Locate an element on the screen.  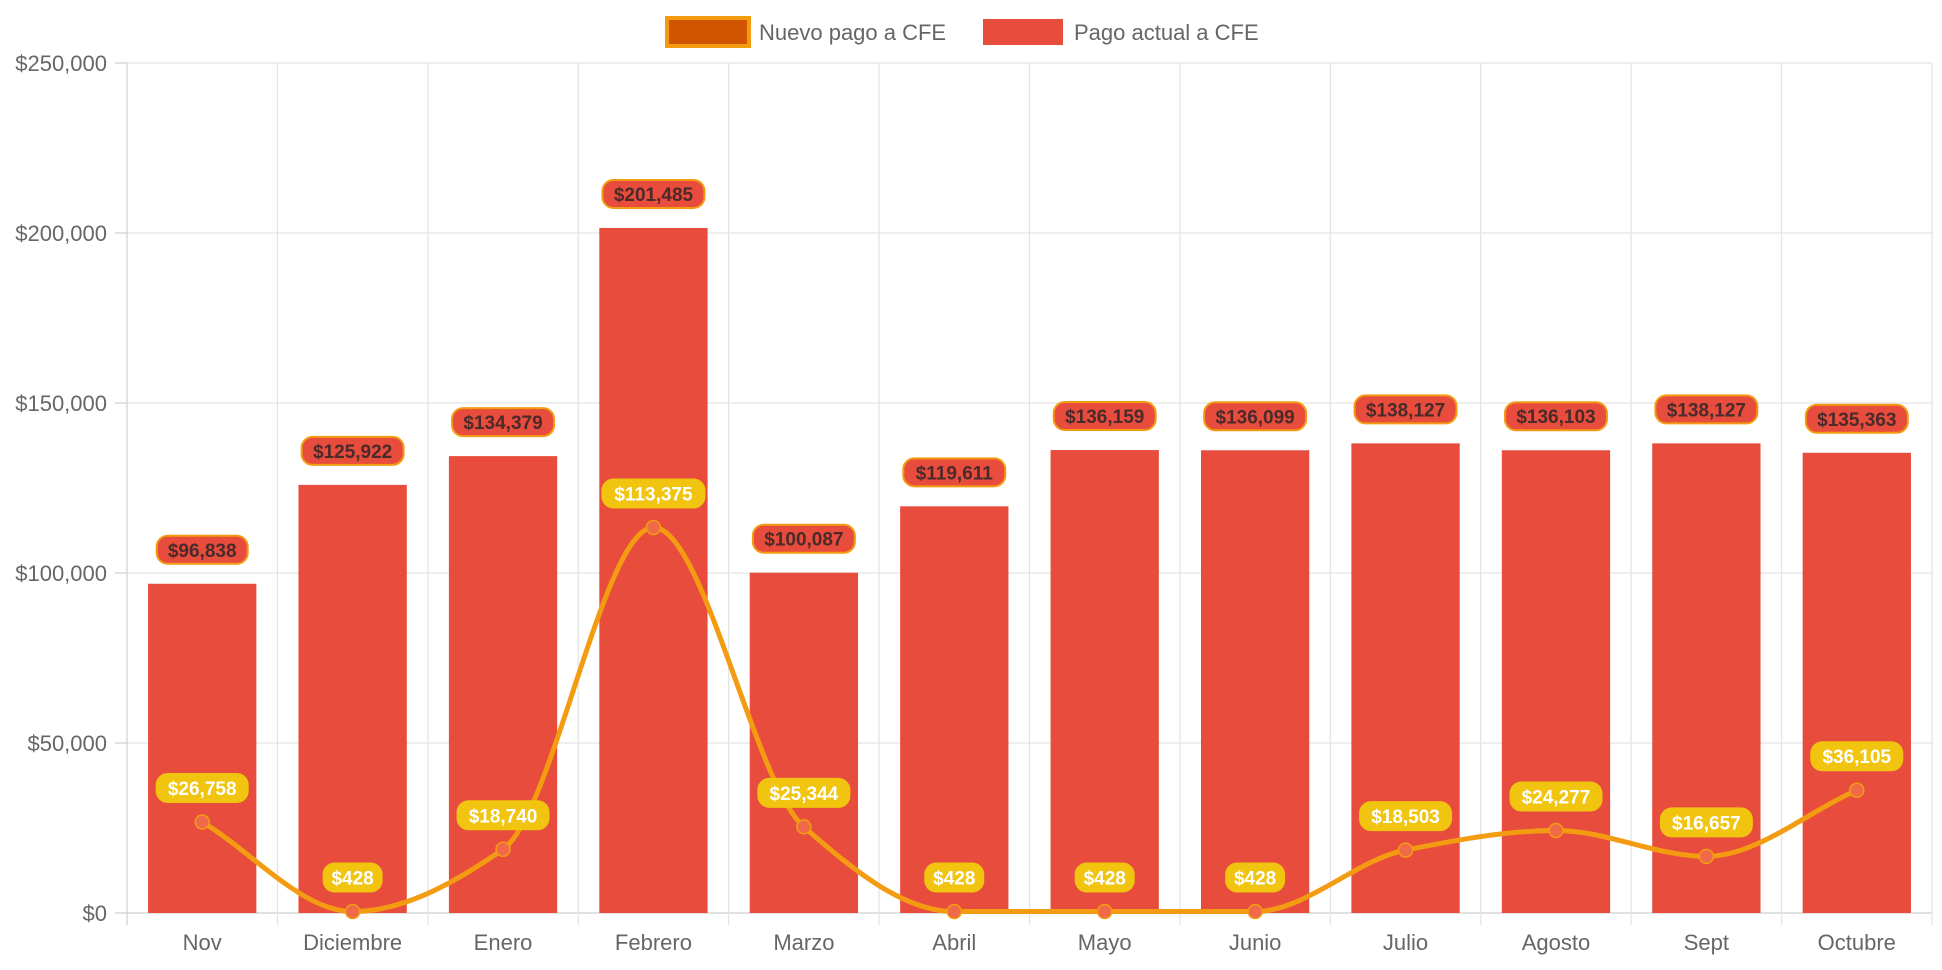
bar-data-label-text: $96,838 is located at coordinates (202, 551).